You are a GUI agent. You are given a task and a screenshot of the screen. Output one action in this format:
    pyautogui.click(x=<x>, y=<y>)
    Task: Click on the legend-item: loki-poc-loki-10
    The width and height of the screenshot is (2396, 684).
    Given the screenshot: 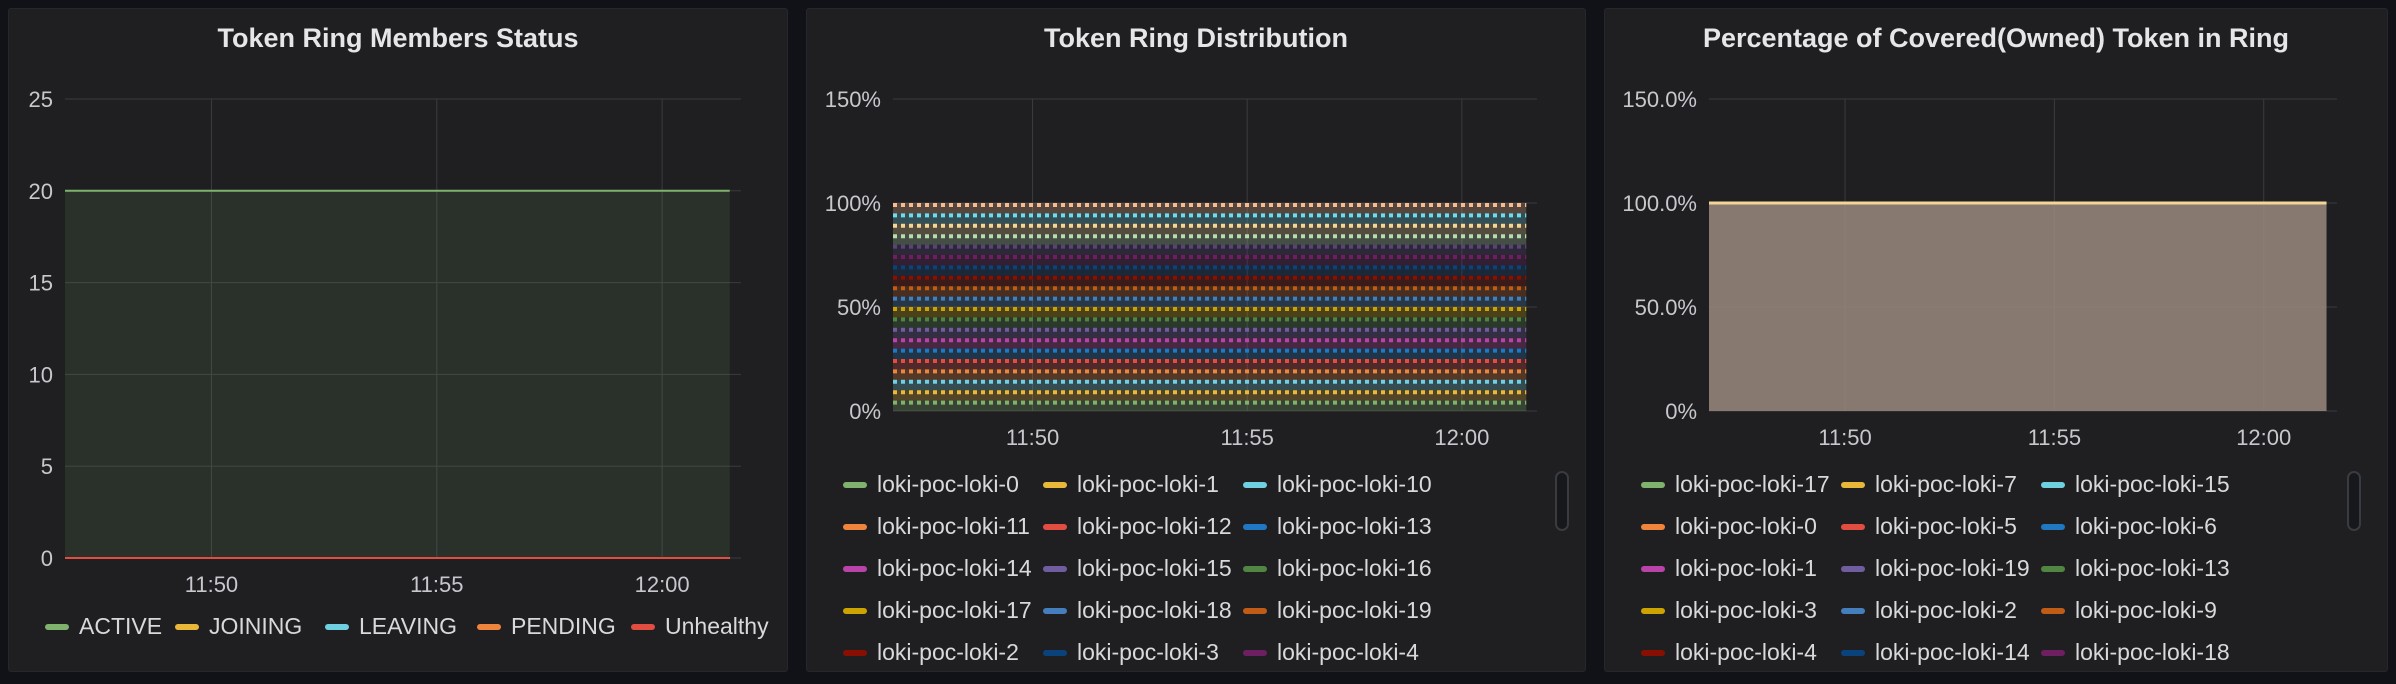 What is the action you would take?
    pyautogui.click(x=1337, y=484)
    